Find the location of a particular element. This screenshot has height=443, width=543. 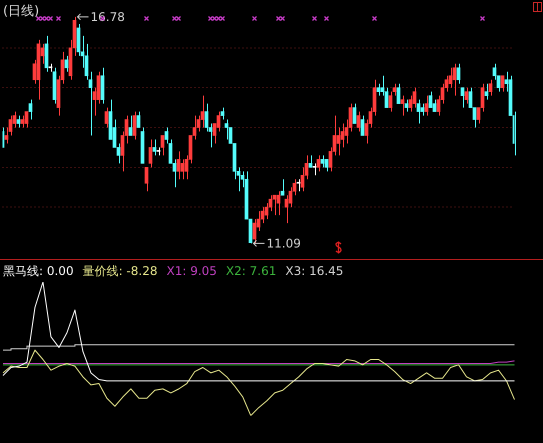

annotation: 11.09 is located at coordinates (283, 243).